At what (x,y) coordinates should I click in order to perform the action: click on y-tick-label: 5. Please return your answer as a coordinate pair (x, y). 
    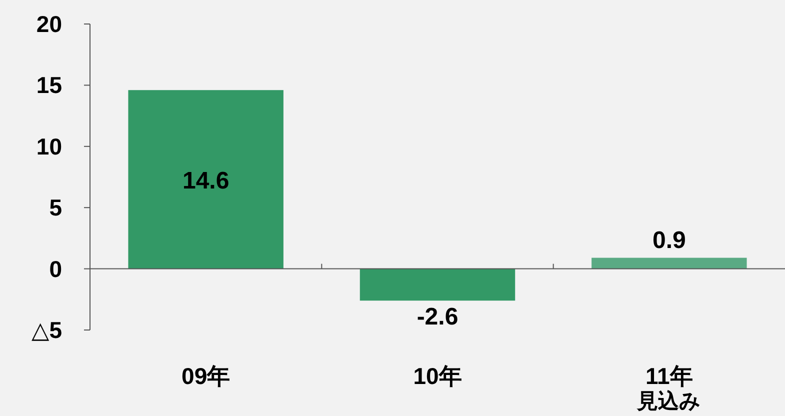
    Looking at the image, I should click on (55, 207).